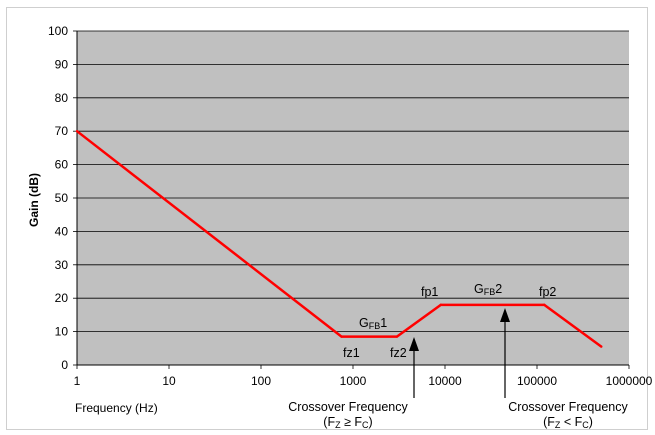 This screenshot has width=655, height=435. I want to click on crossover-2-line2: (FZ < FC), so click(568, 422).